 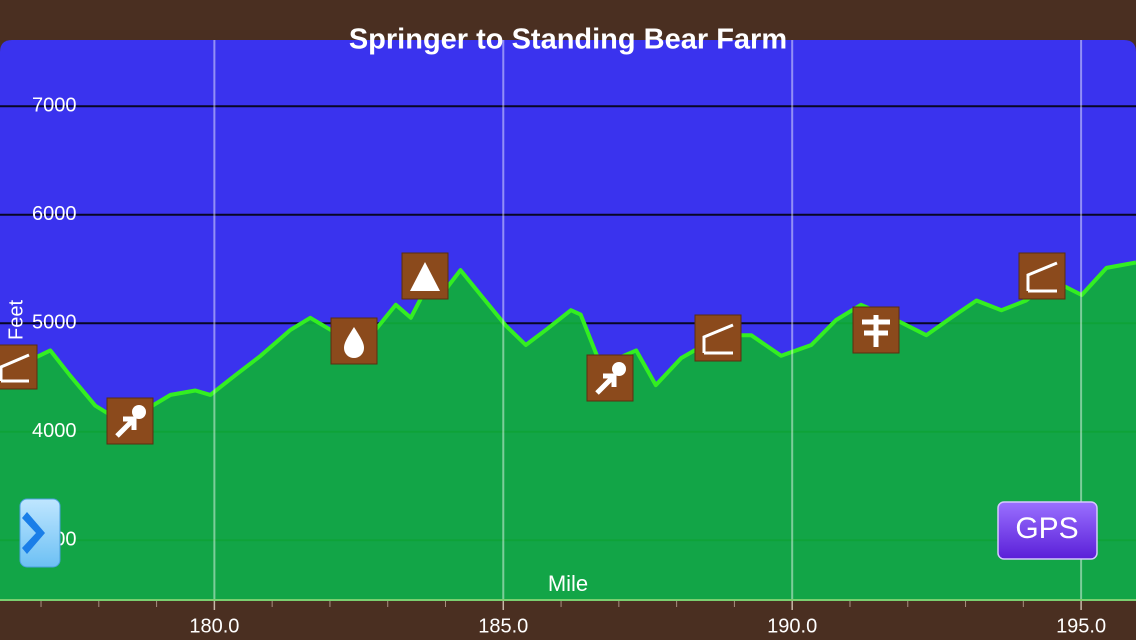 What do you see at coordinates (54, 105) in the screenshot?
I see `y-tick-label: 7000` at bounding box center [54, 105].